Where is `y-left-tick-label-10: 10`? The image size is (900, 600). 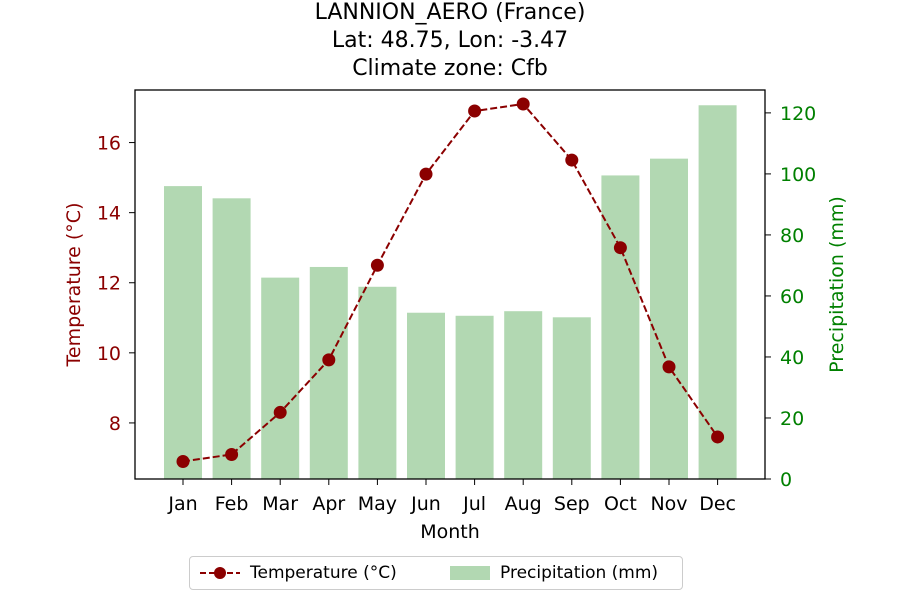
y-left-tick-label-10: 10 is located at coordinates (109, 354).